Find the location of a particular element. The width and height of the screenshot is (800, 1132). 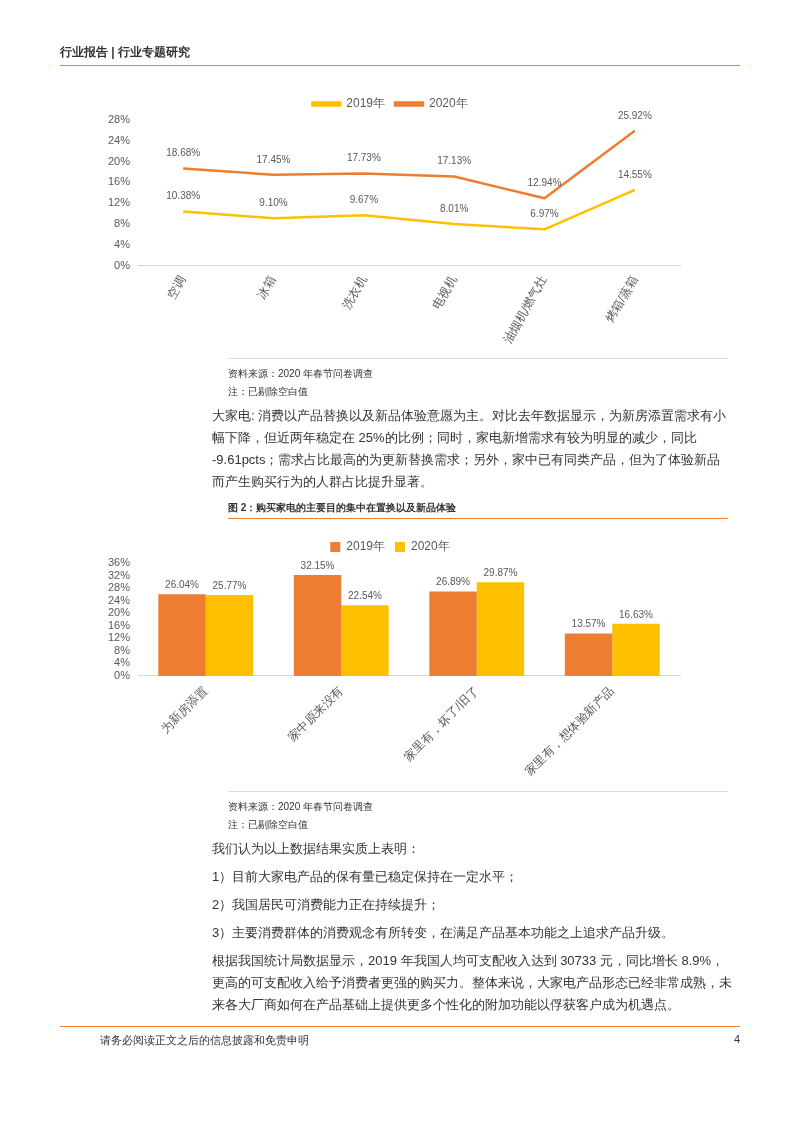

text: 我们认为以上数据结果实质上表明： is located at coordinates (316, 849).